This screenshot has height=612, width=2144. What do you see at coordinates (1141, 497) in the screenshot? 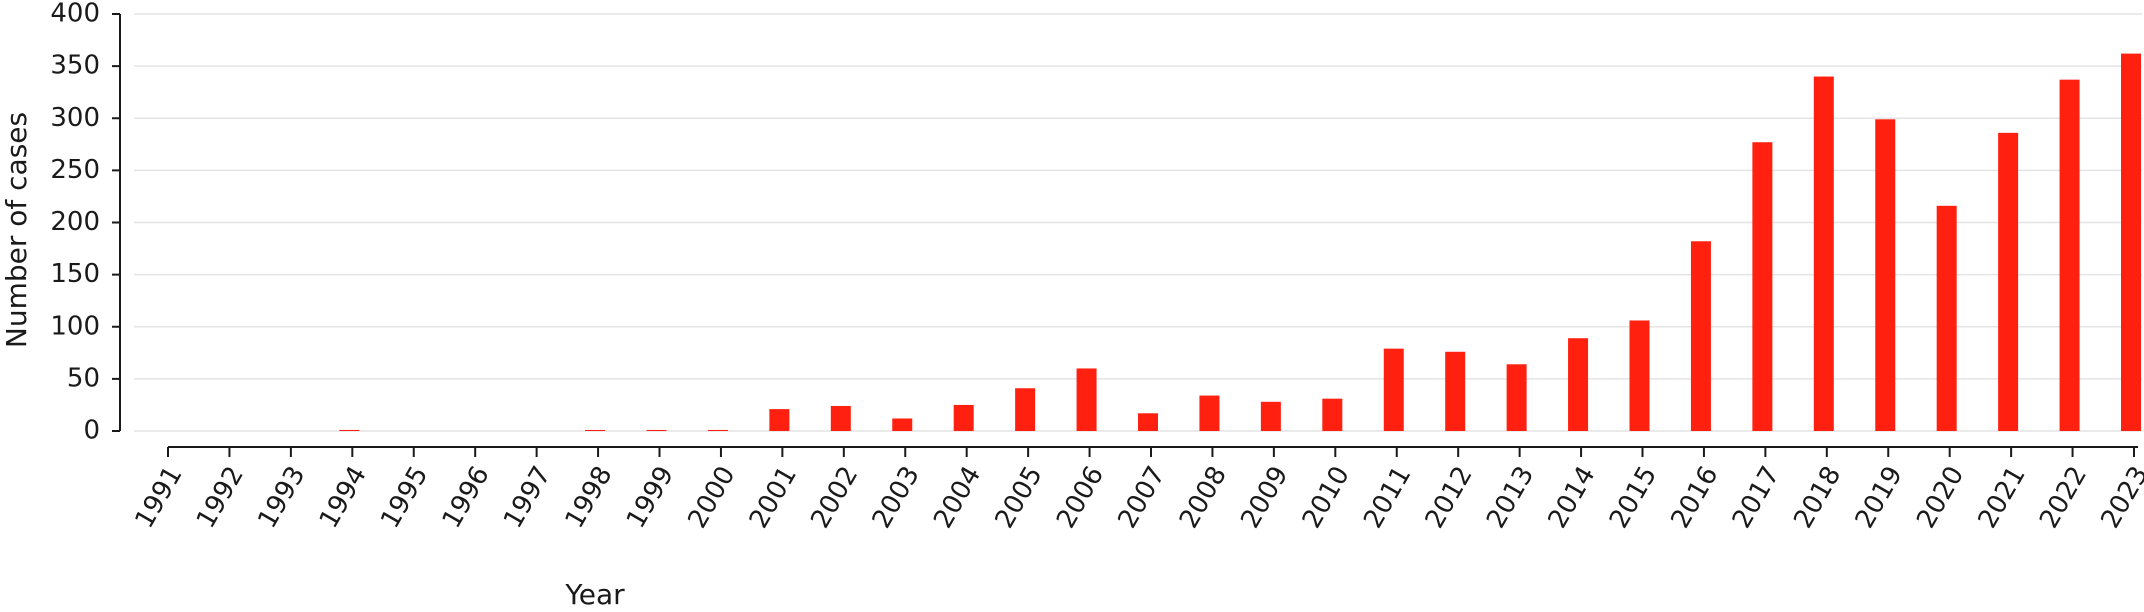
I see `x-tick-label: 2007` at bounding box center [1141, 497].